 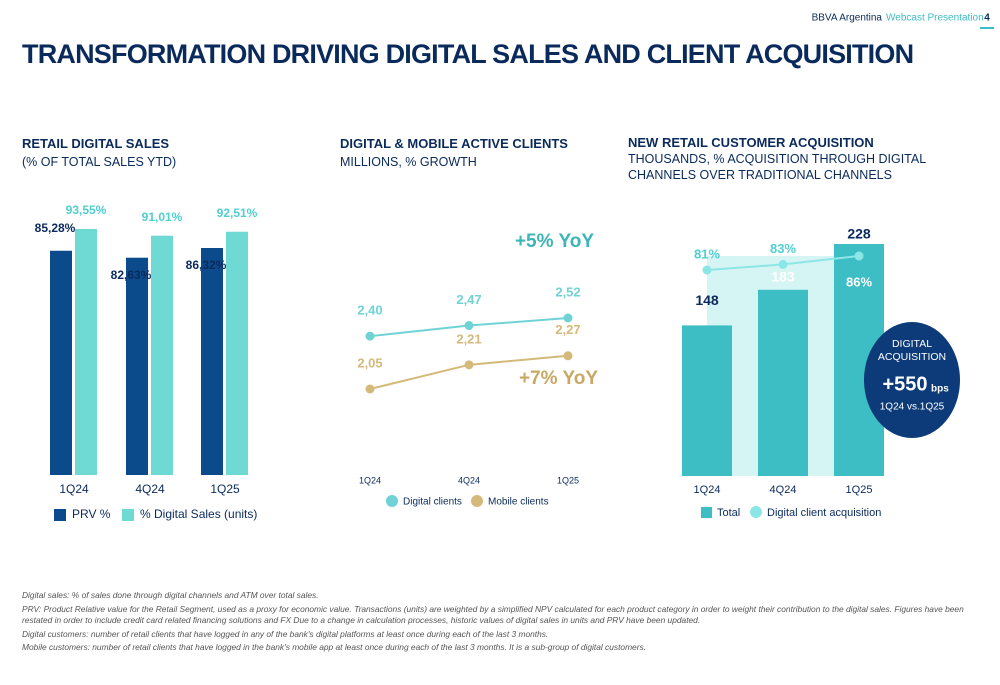 I want to click on chart-subtitle: MILLIONS, % GROWTH, so click(x=408, y=162).